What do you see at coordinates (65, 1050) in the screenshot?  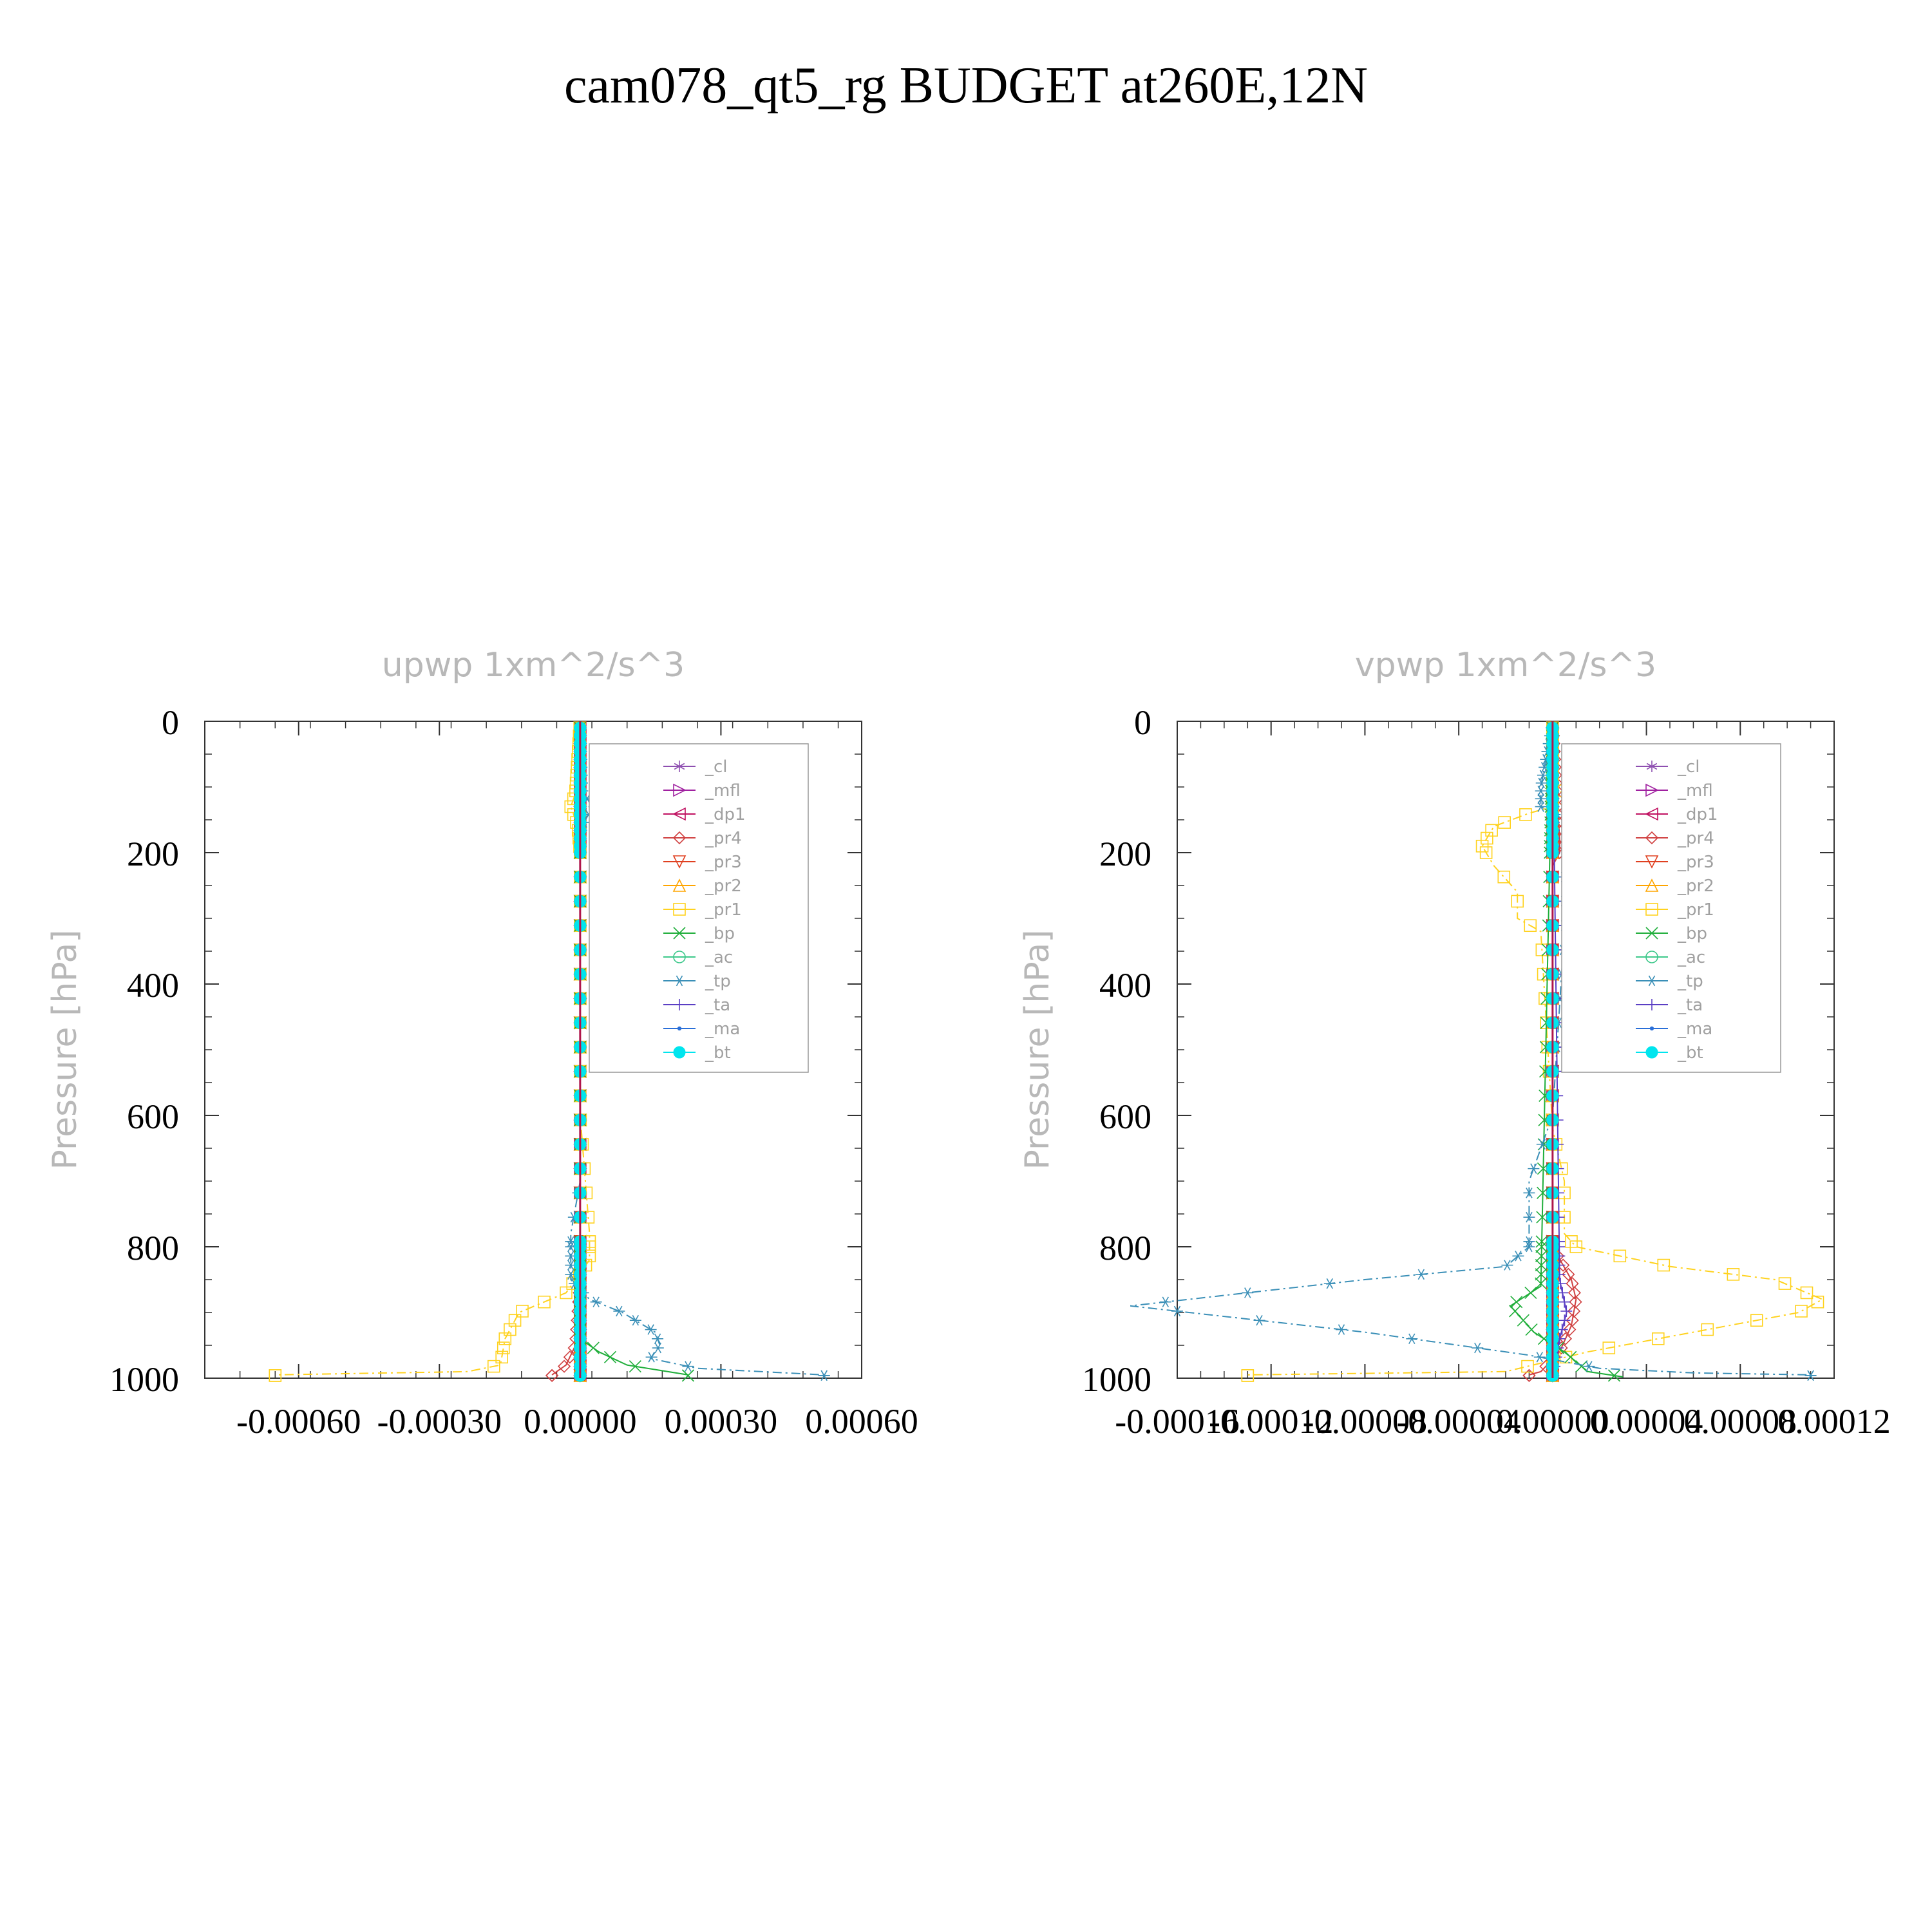 I see `y-axis-label: Pressure [hPa]` at bounding box center [65, 1050].